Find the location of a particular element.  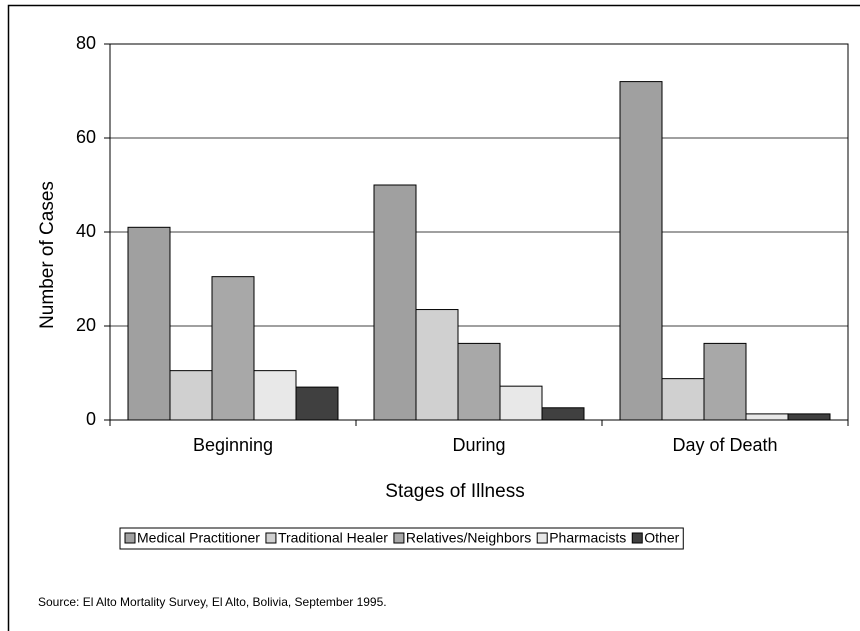

x-axis-label: Stages of Illness is located at coordinates (454, 491).